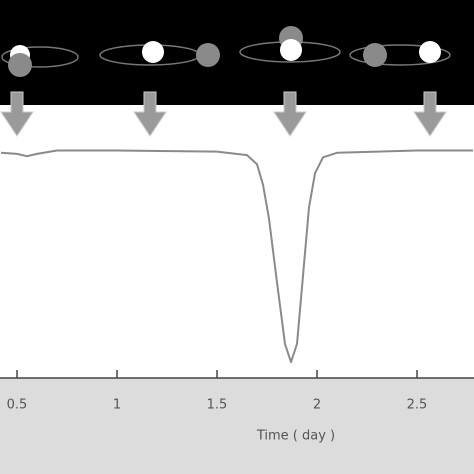 The width and height of the screenshot is (474, 474). Describe the element at coordinates (295, 436) in the screenshot. I see `x-axis-label: Time ( day )` at that location.